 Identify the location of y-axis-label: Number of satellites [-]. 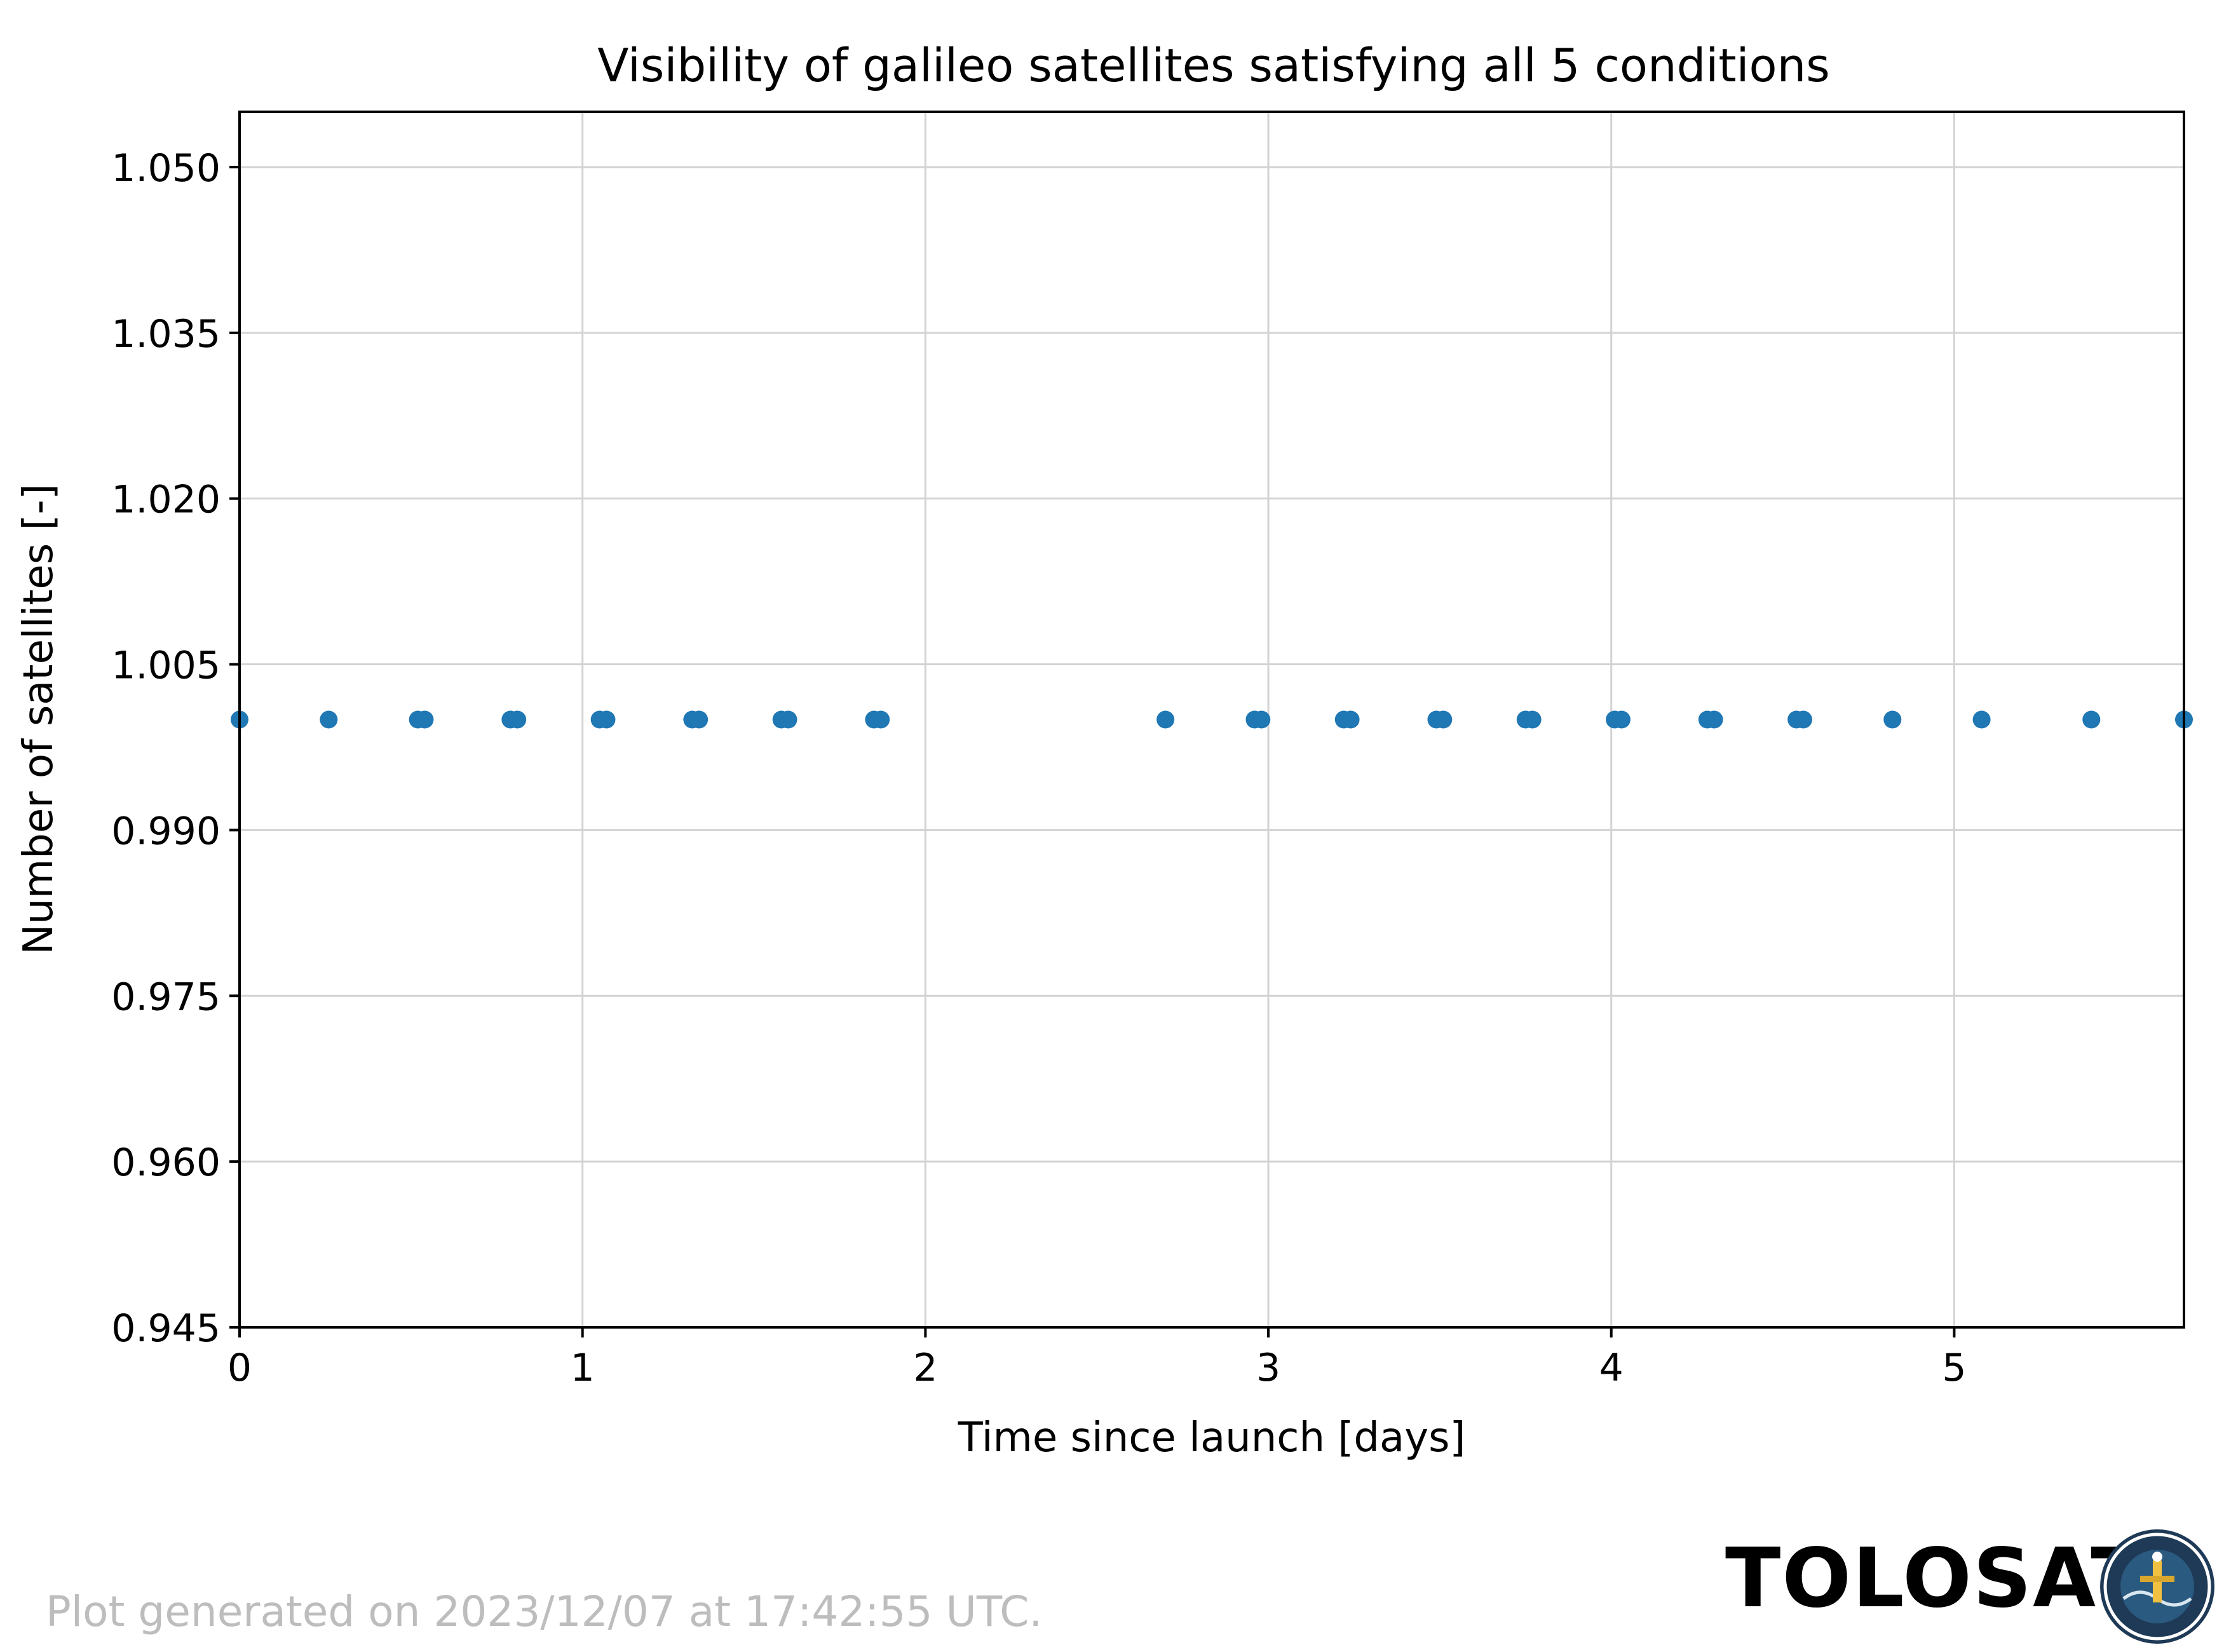
(38, 719).